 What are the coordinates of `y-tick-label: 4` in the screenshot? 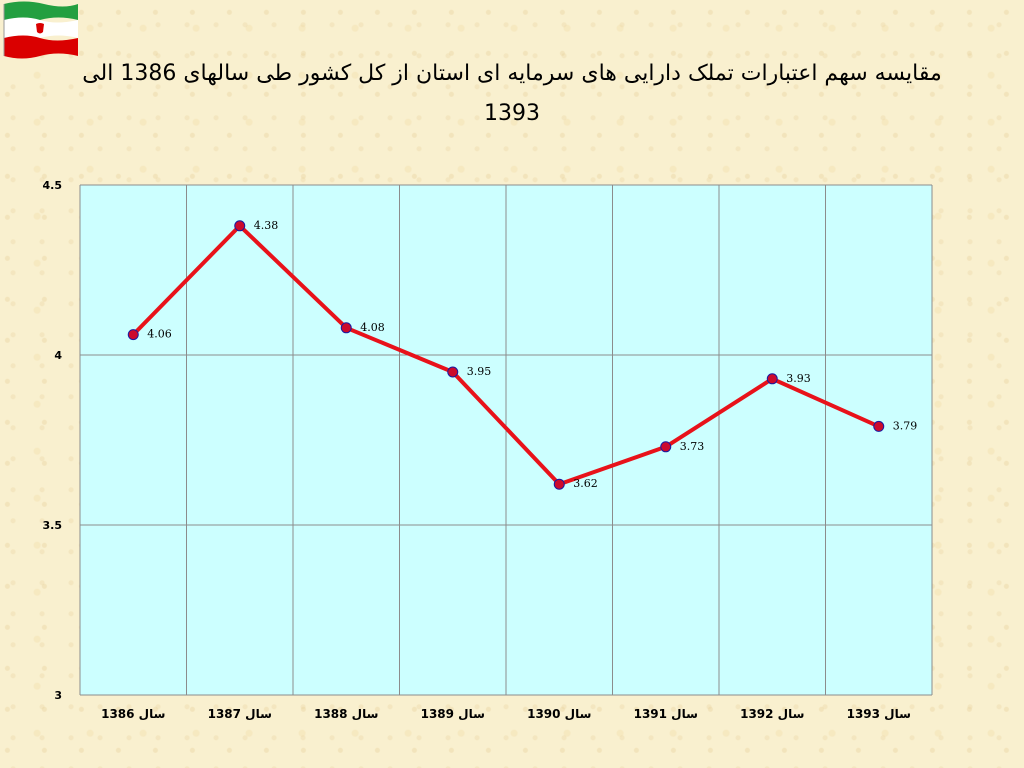 It's located at (58, 355).